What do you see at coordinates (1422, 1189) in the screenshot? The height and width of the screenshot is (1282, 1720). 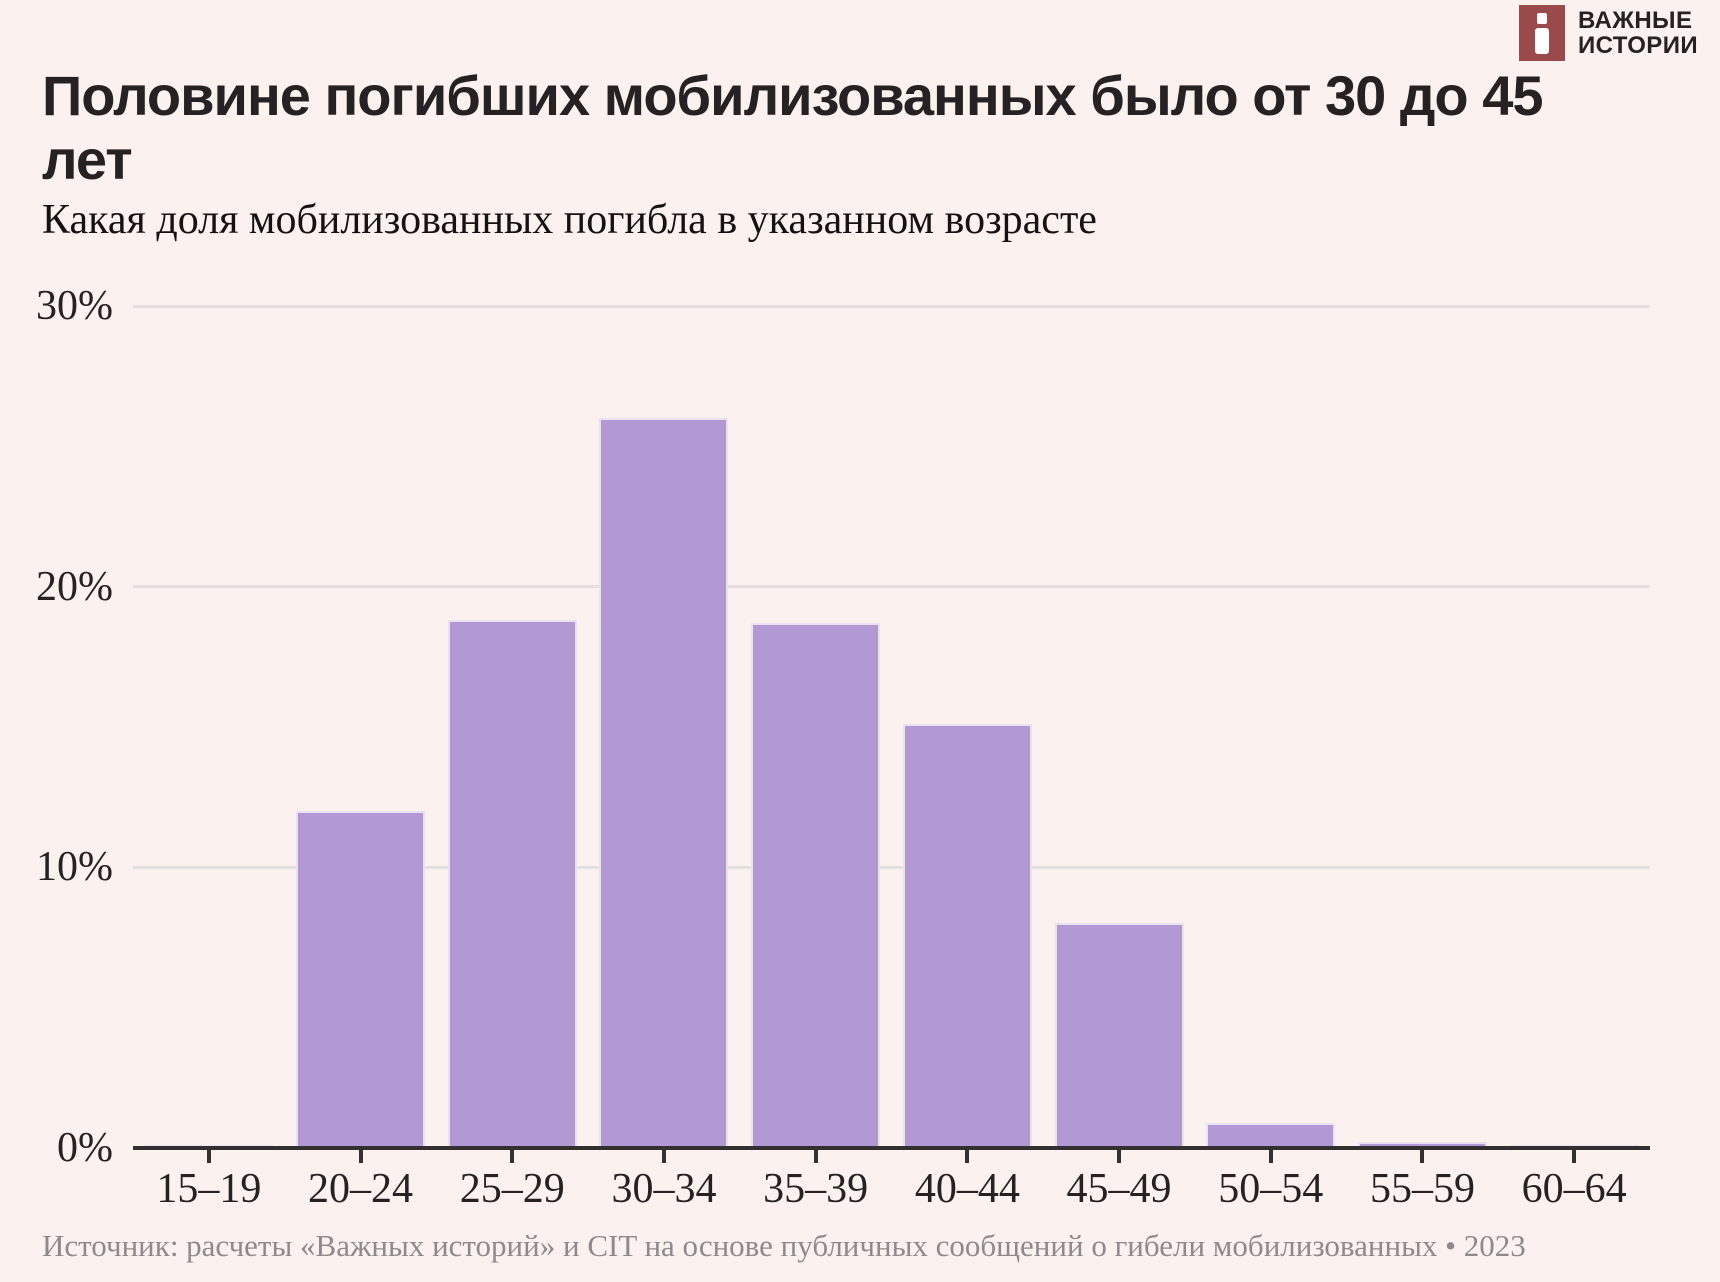 I see `x-tick-label: 55–59` at bounding box center [1422, 1189].